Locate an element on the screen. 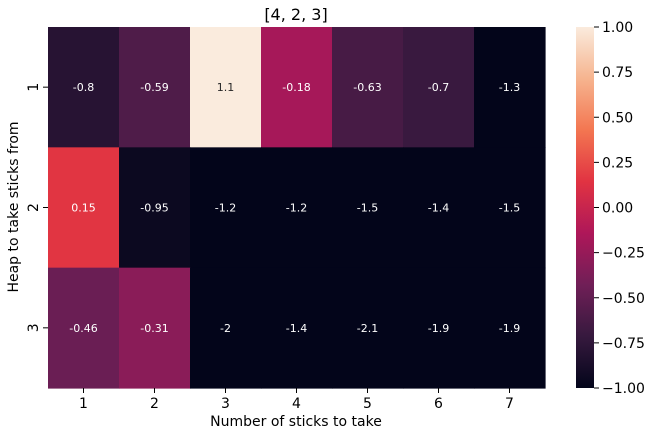 The width and height of the screenshot is (649, 437). colorbar-tick-label: −0.50 is located at coordinates (623, 299).